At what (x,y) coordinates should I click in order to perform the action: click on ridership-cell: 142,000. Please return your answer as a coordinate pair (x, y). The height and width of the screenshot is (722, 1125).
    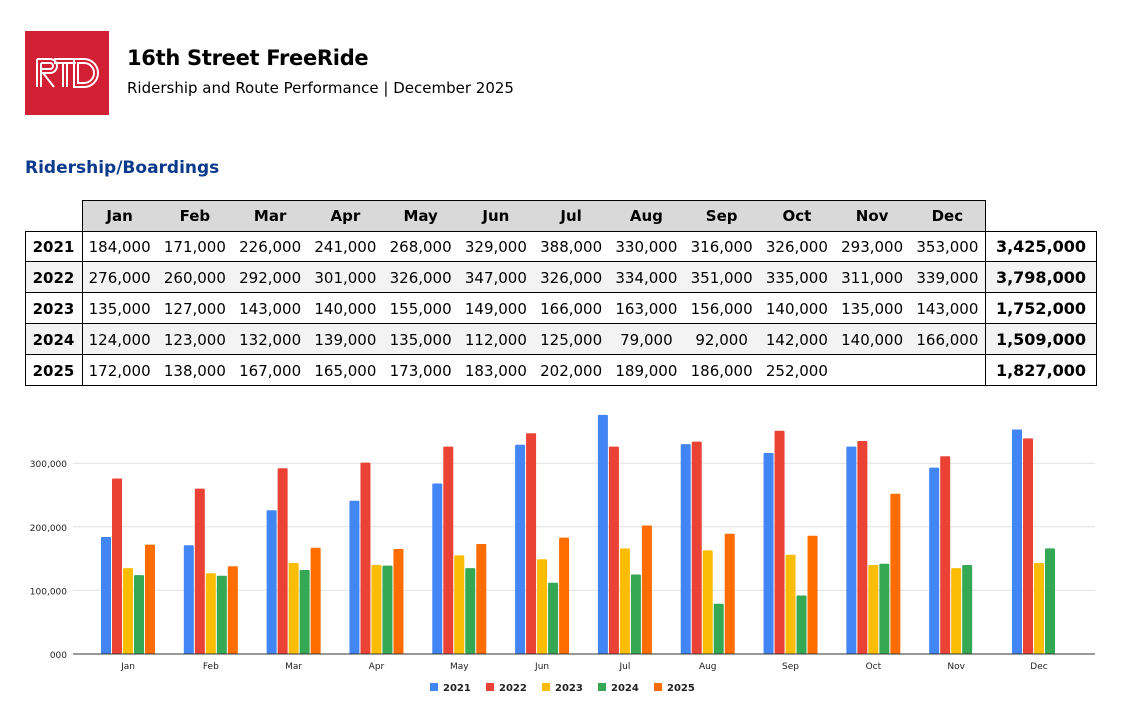
    Looking at the image, I should click on (796, 339).